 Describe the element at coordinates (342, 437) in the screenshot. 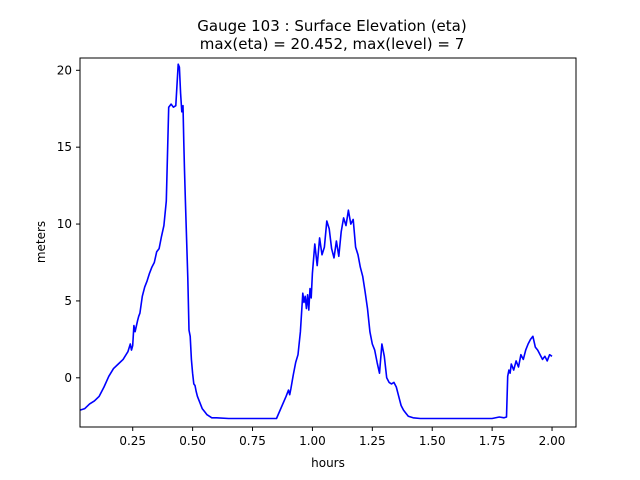

I see `x-axis-ticks: 0.25 0.50 0.75 1.00 1.25 1.50 1.75 2.00` at that location.